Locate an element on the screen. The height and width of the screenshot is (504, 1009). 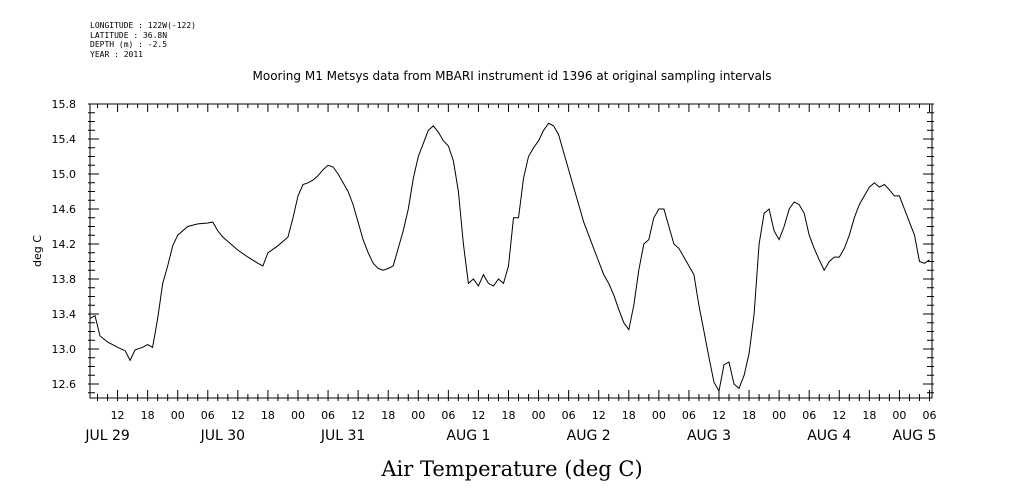
y-tick-label: 12.6 is located at coordinates (64, 384).